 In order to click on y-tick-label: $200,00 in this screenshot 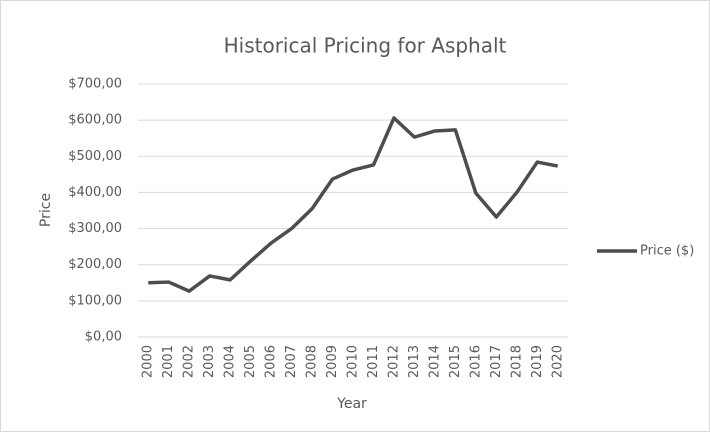, I will do `click(95, 264)`.